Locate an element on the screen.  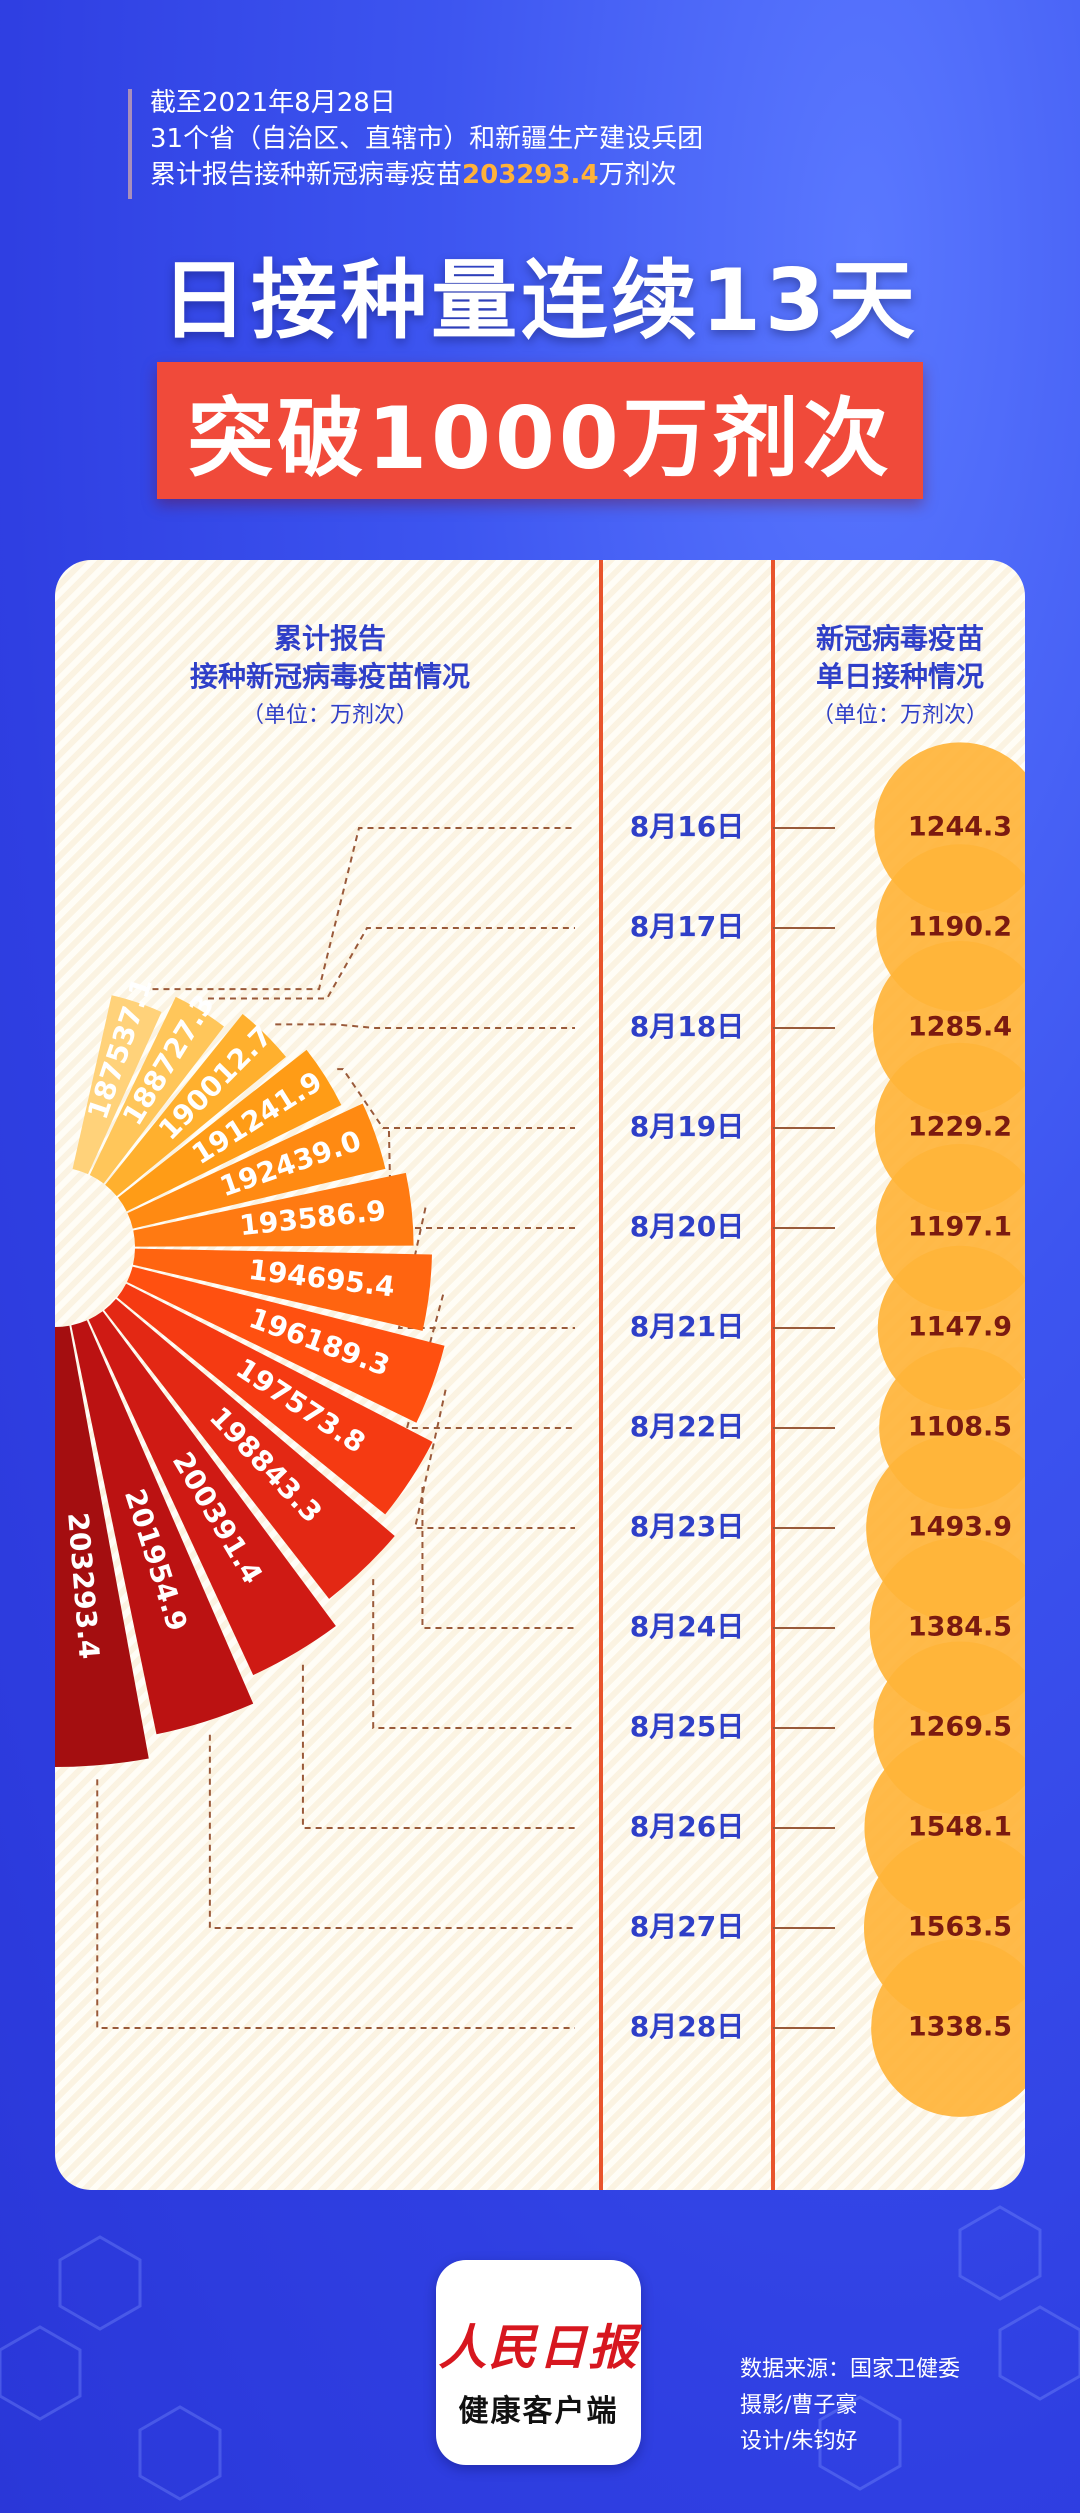
daily-value-label-1: 1244.3 is located at coordinates (960, 827).